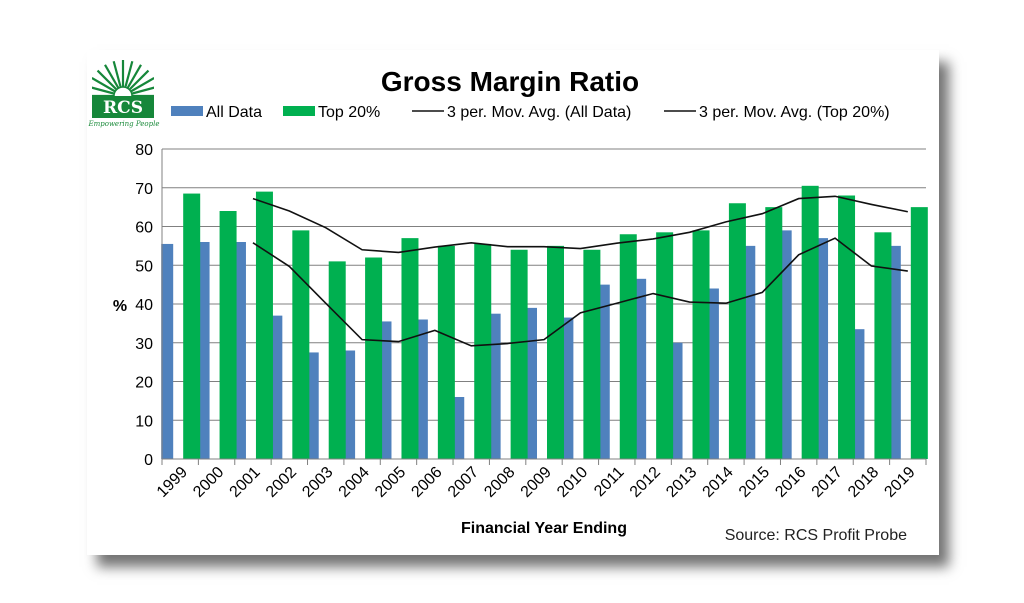 This screenshot has width=1024, height=603. What do you see at coordinates (774, 333) in the screenshot?
I see `bar-top-20-2015` at bounding box center [774, 333].